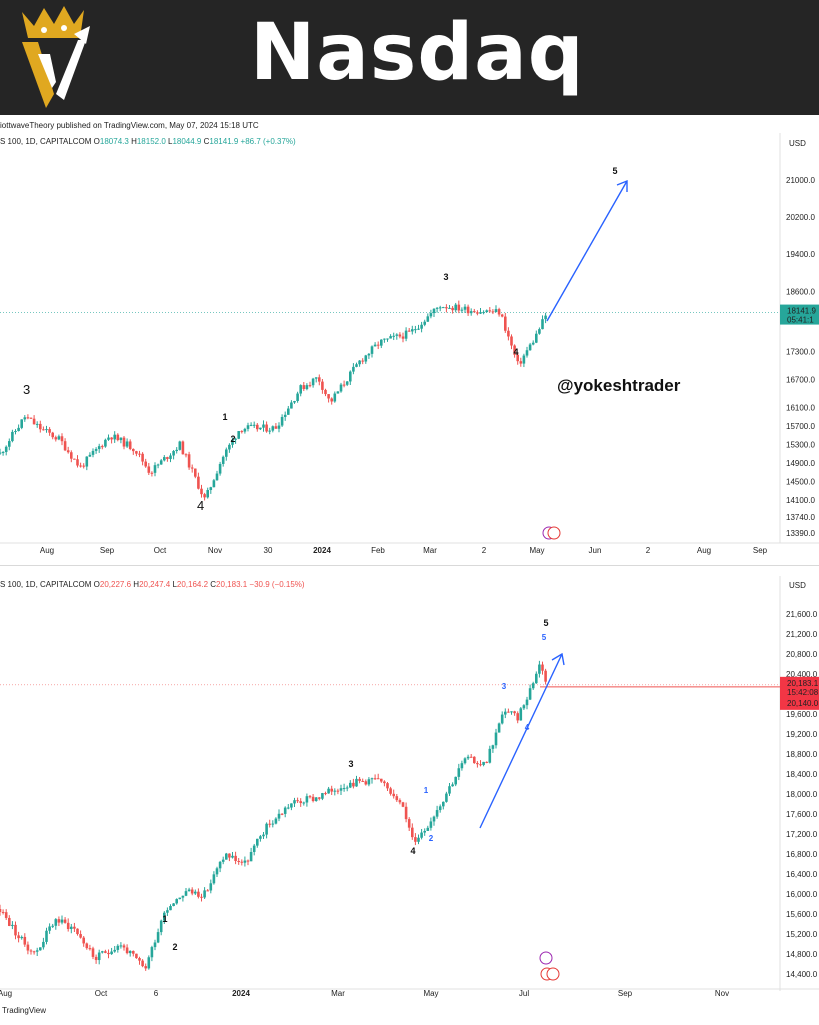  I want to click on wave-label: 4, so click(200, 505).